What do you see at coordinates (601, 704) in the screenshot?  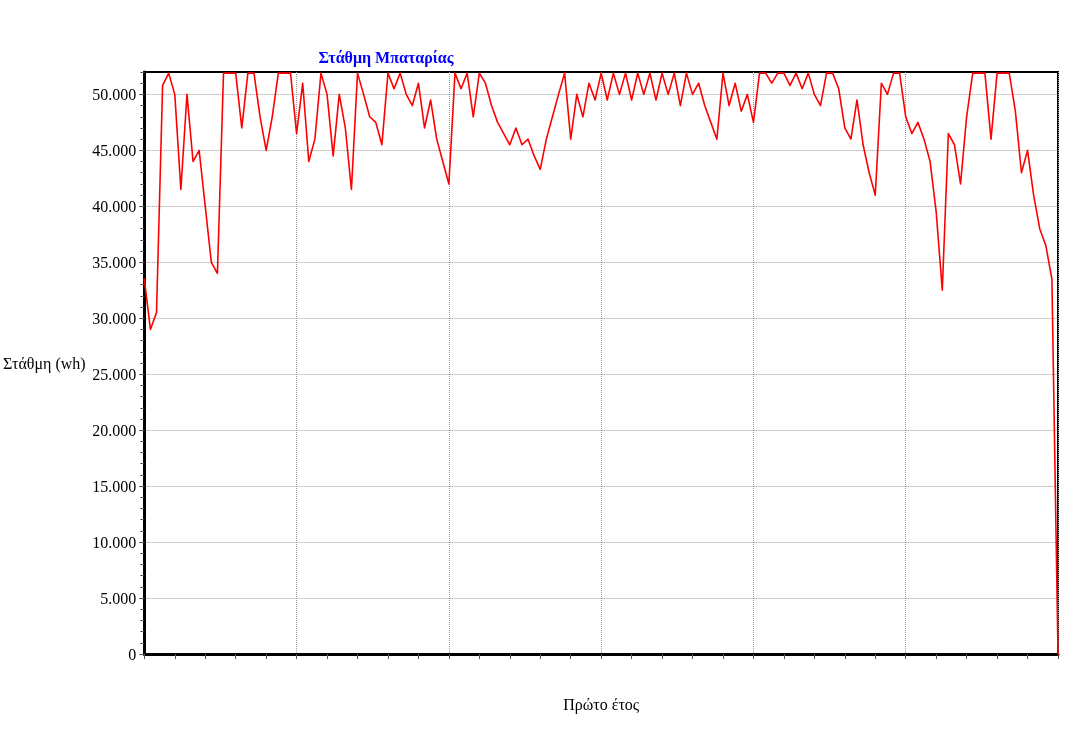 I see `x-axis-title: Πρώτο έτος` at bounding box center [601, 704].